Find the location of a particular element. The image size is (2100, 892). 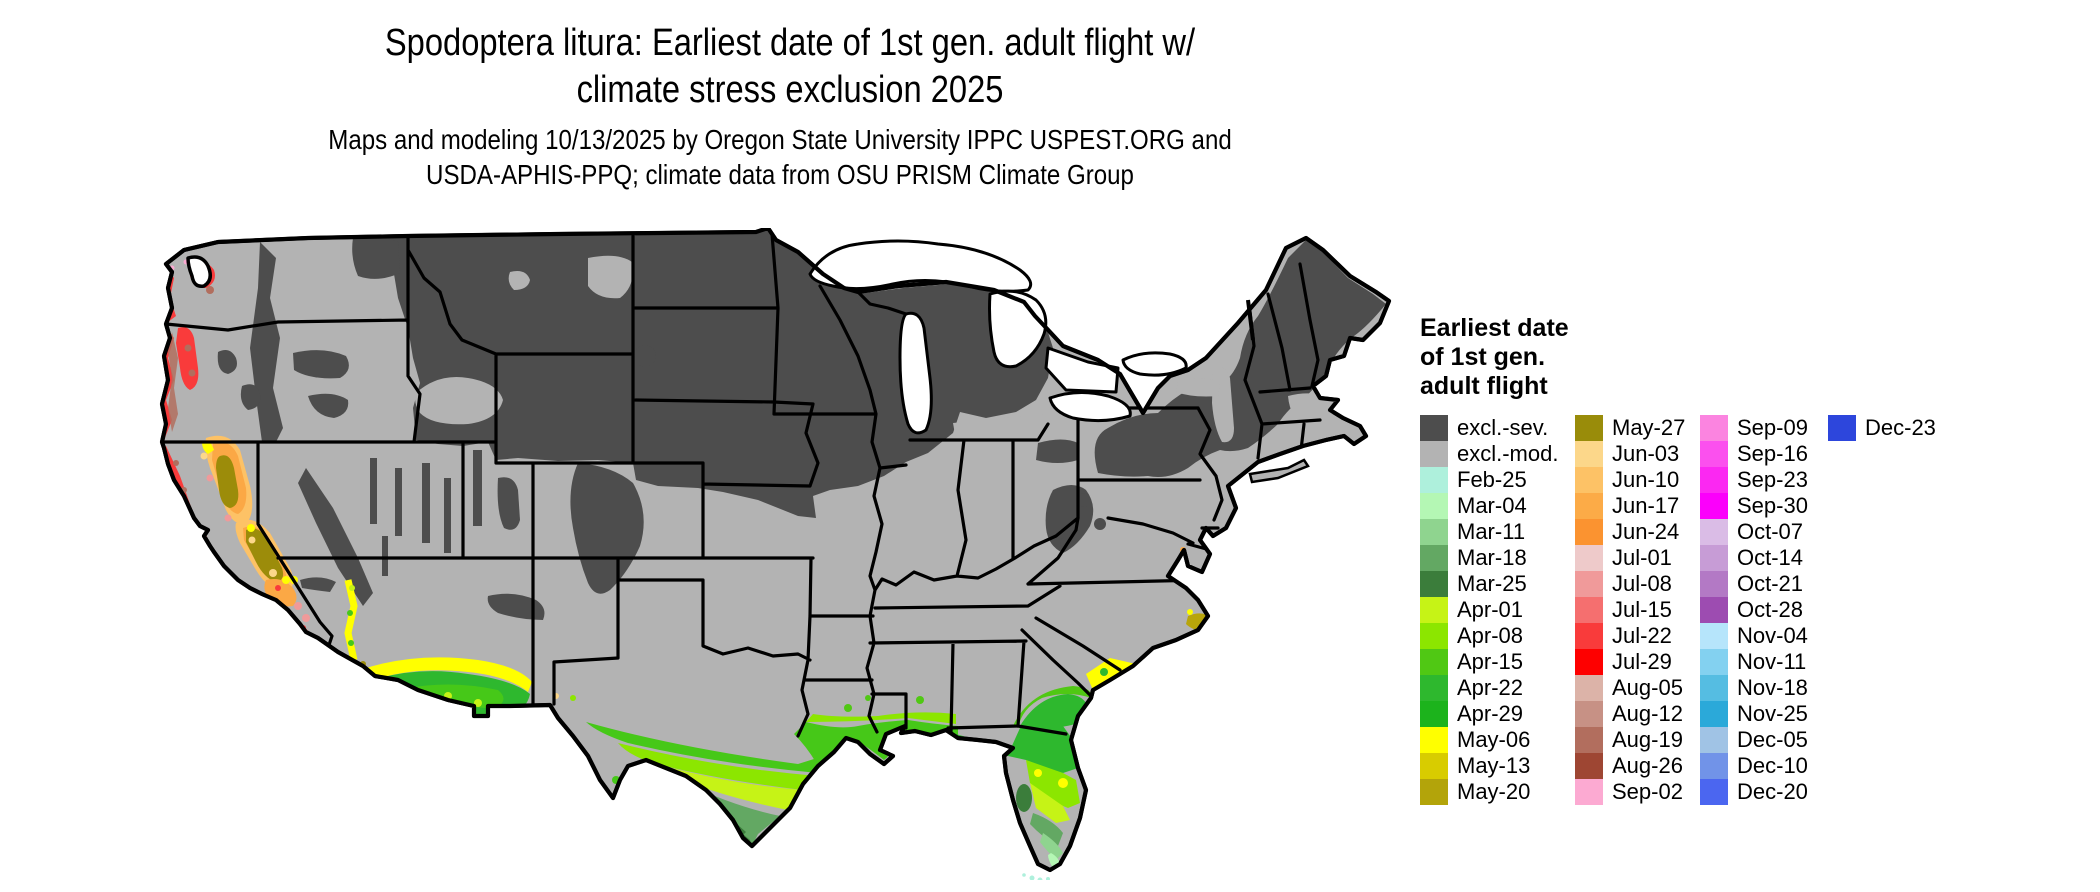

legend-label: Dec-05 is located at coordinates (1772, 739).